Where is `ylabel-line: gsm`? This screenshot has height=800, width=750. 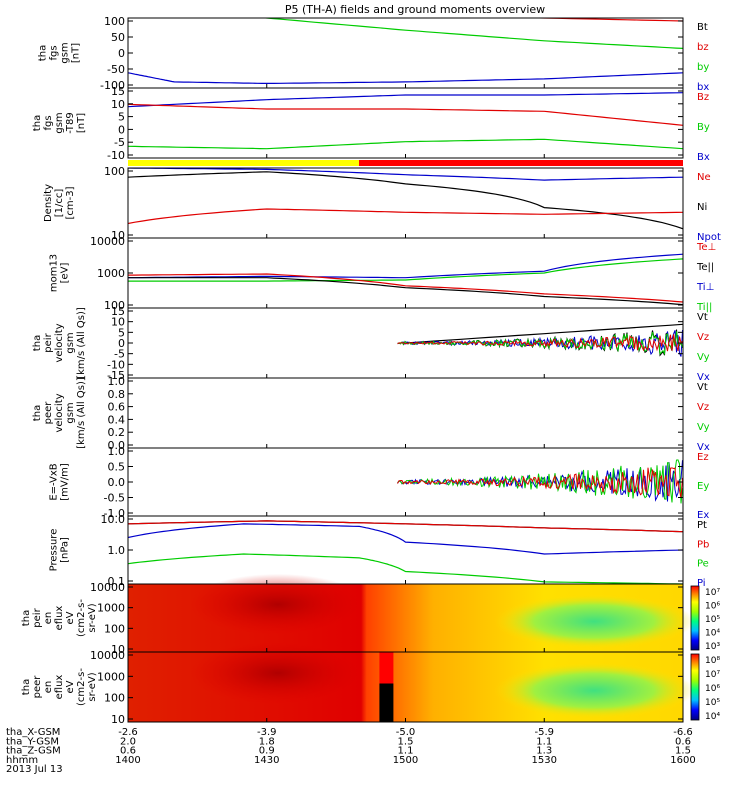
ylabel-line: gsm is located at coordinates (59, 122).